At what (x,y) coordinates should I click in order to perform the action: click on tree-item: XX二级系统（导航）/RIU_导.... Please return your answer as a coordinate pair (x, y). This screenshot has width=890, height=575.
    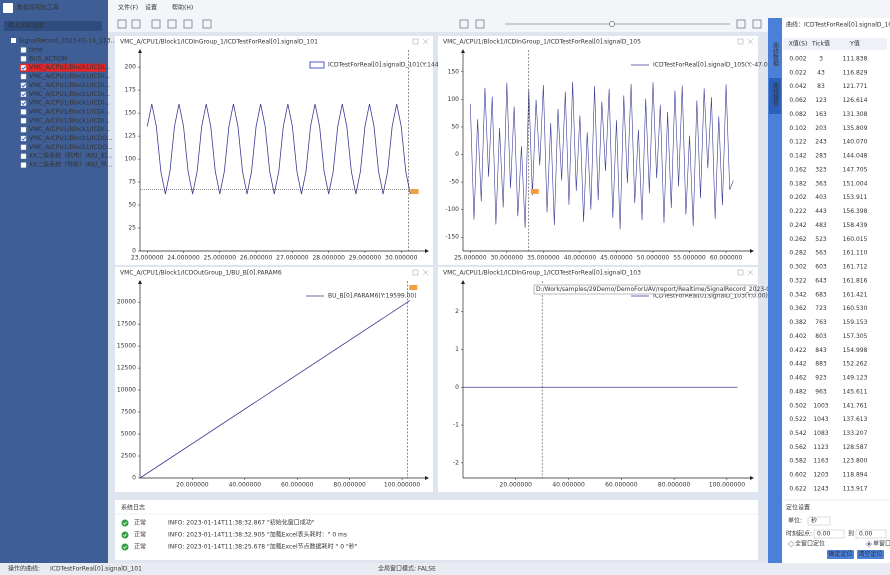
    Looking at the image, I should click on (70, 165).